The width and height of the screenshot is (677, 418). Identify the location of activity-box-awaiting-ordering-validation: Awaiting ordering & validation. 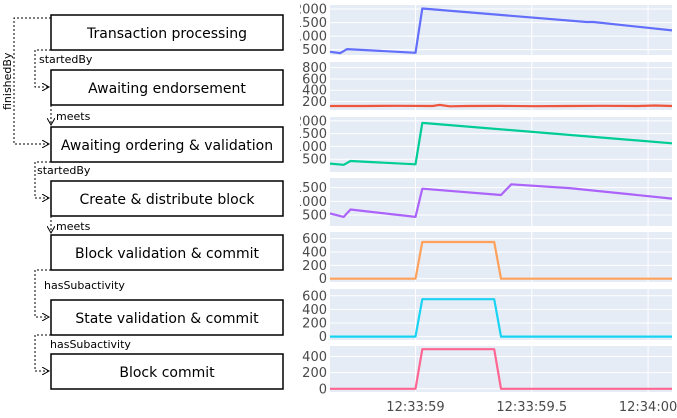
(167, 144).